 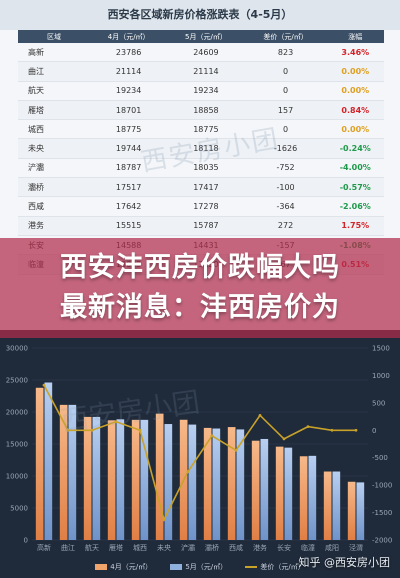 I want to click on legend-item-may: 5月（元/㎡）, so click(x=198, y=567).